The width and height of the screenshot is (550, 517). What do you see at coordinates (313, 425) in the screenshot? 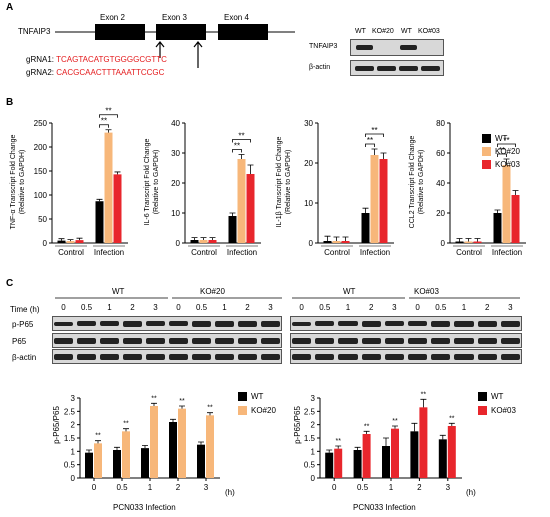
I see `pp65_ko03-ytick-label-4: 2` at bounding box center [313, 425].